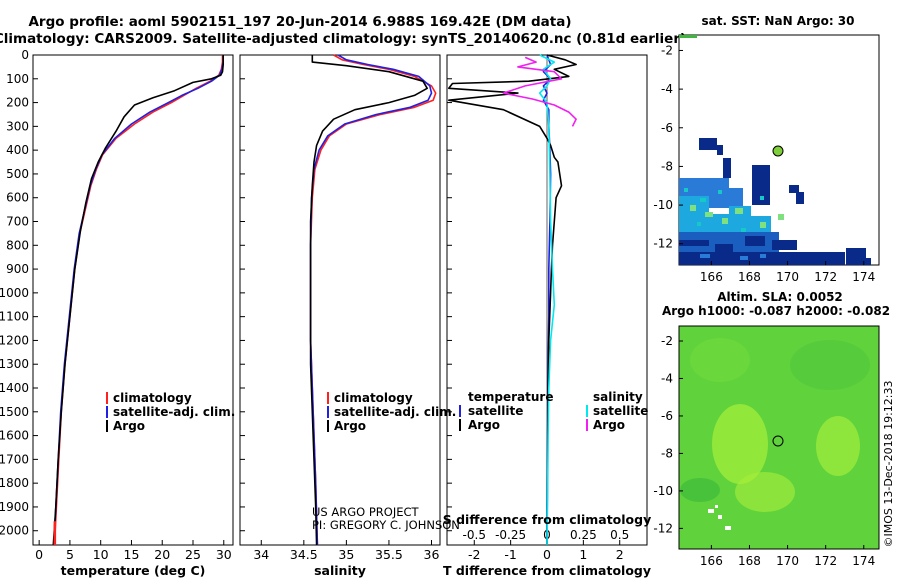  Describe the element at coordinates (386, 525) in the screenshot. I see `credits-line-2: PI: GREGORY C. JOHNSON` at that location.